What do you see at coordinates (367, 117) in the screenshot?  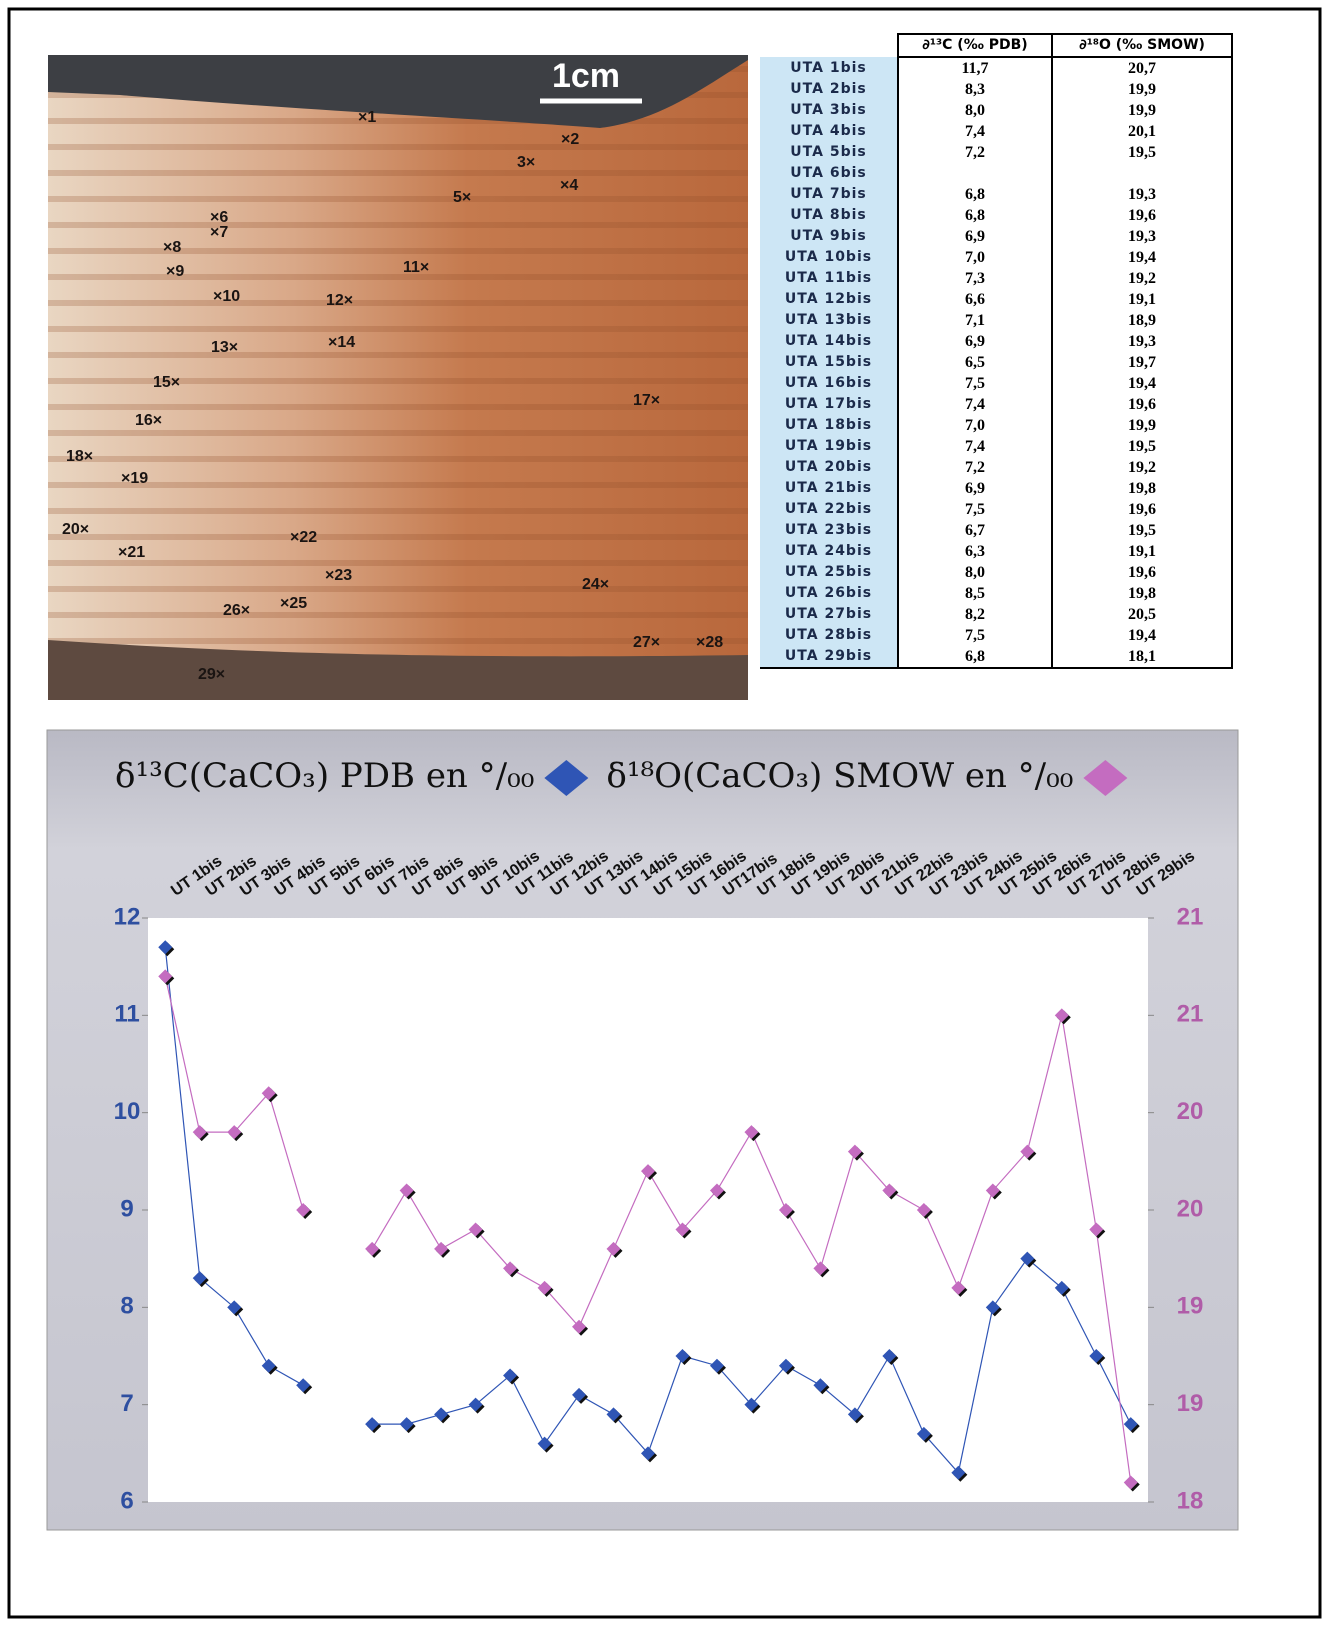 I see `point-label: ×1` at bounding box center [367, 117].